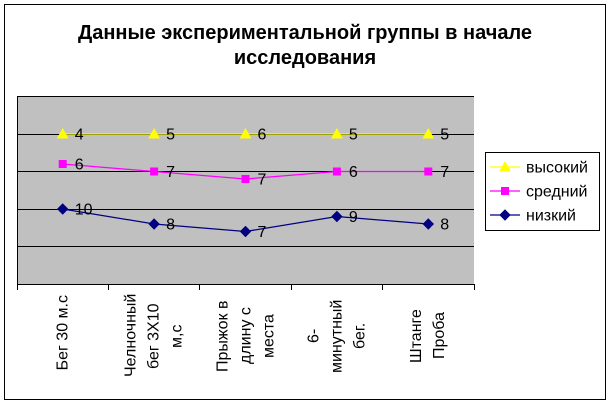 Image resolution: width=610 pixels, height=404 pixels. I want to click on legend-entry: средний, so click(539, 192).